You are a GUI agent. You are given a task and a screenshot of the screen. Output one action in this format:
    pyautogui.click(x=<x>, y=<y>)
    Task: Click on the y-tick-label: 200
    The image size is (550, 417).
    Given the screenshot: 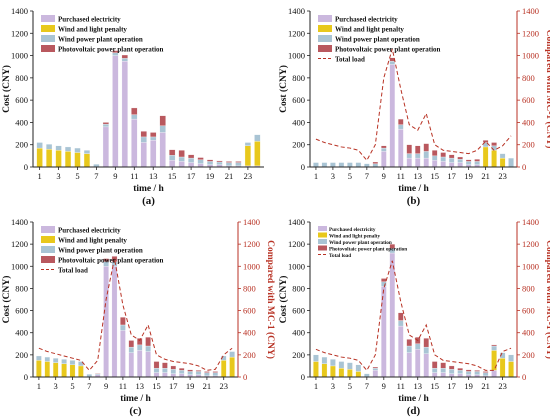 What is the action you would take?
    pyautogui.click(x=298, y=145)
    